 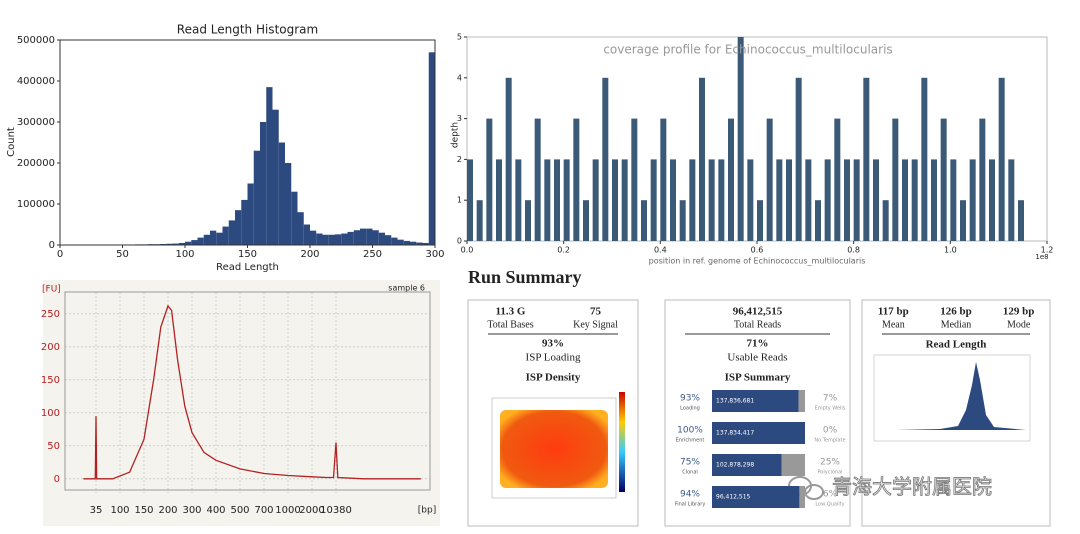 What do you see at coordinates (829, 473) in the screenshot?
I see `row-rest-name: Polyclonal` at bounding box center [829, 473].